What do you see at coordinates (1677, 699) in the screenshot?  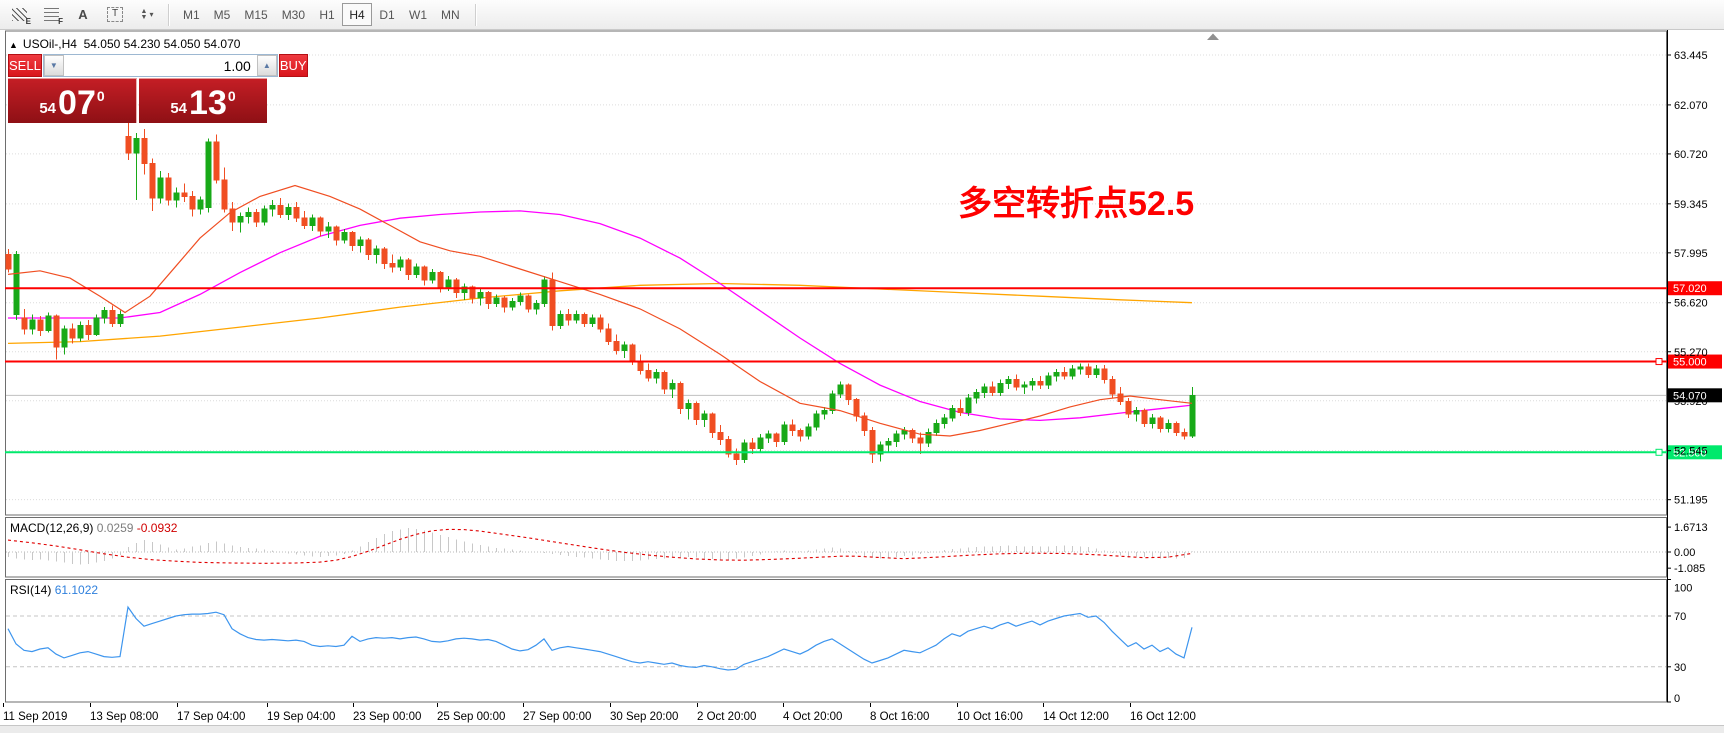 I see `rsi-axis-label: 0` at bounding box center [1677, 699].